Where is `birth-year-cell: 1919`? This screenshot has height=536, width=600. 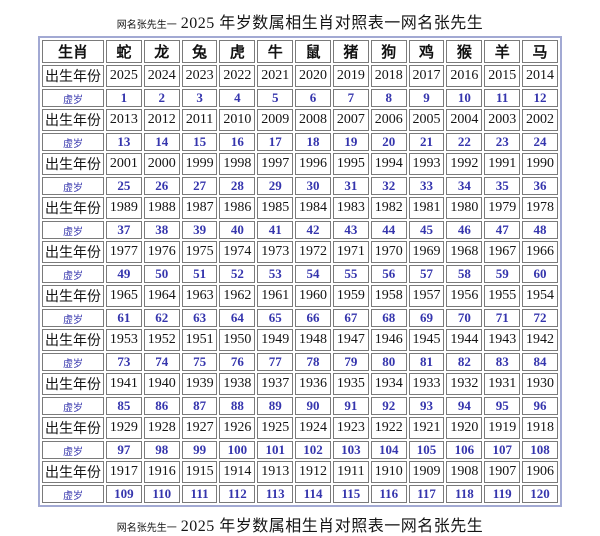 birth-year-cell: 1919 is located at coordinates (502, 428).